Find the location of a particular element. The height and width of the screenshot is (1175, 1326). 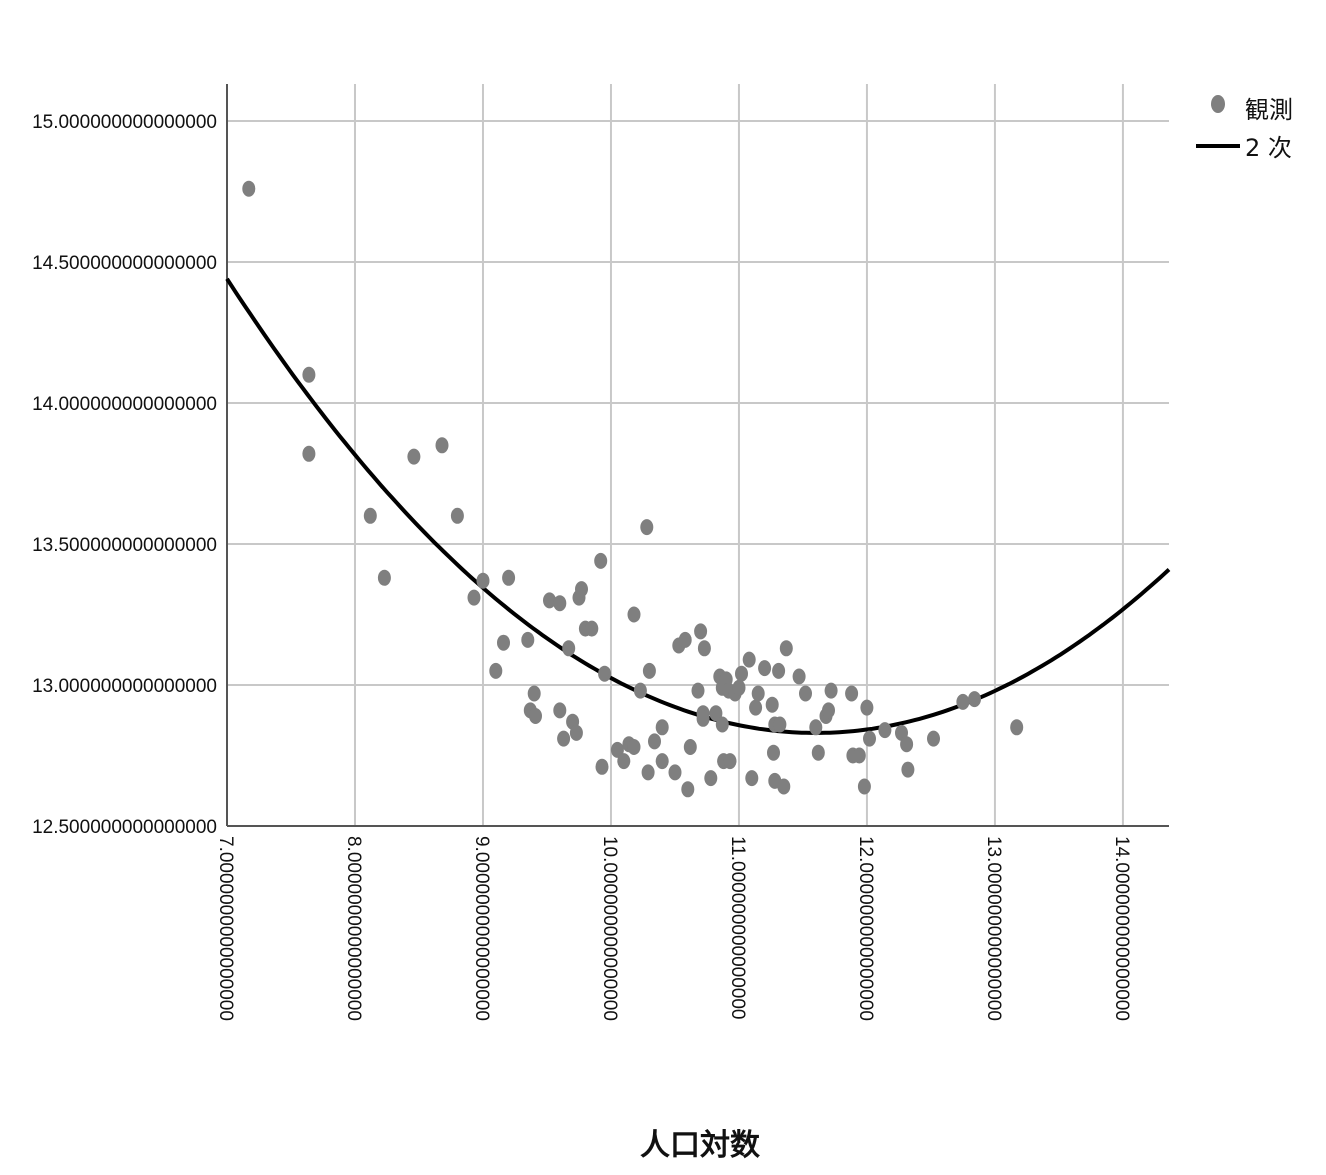

y-tick-label: 13.500000000000000 is located at coordinates (124, 545).